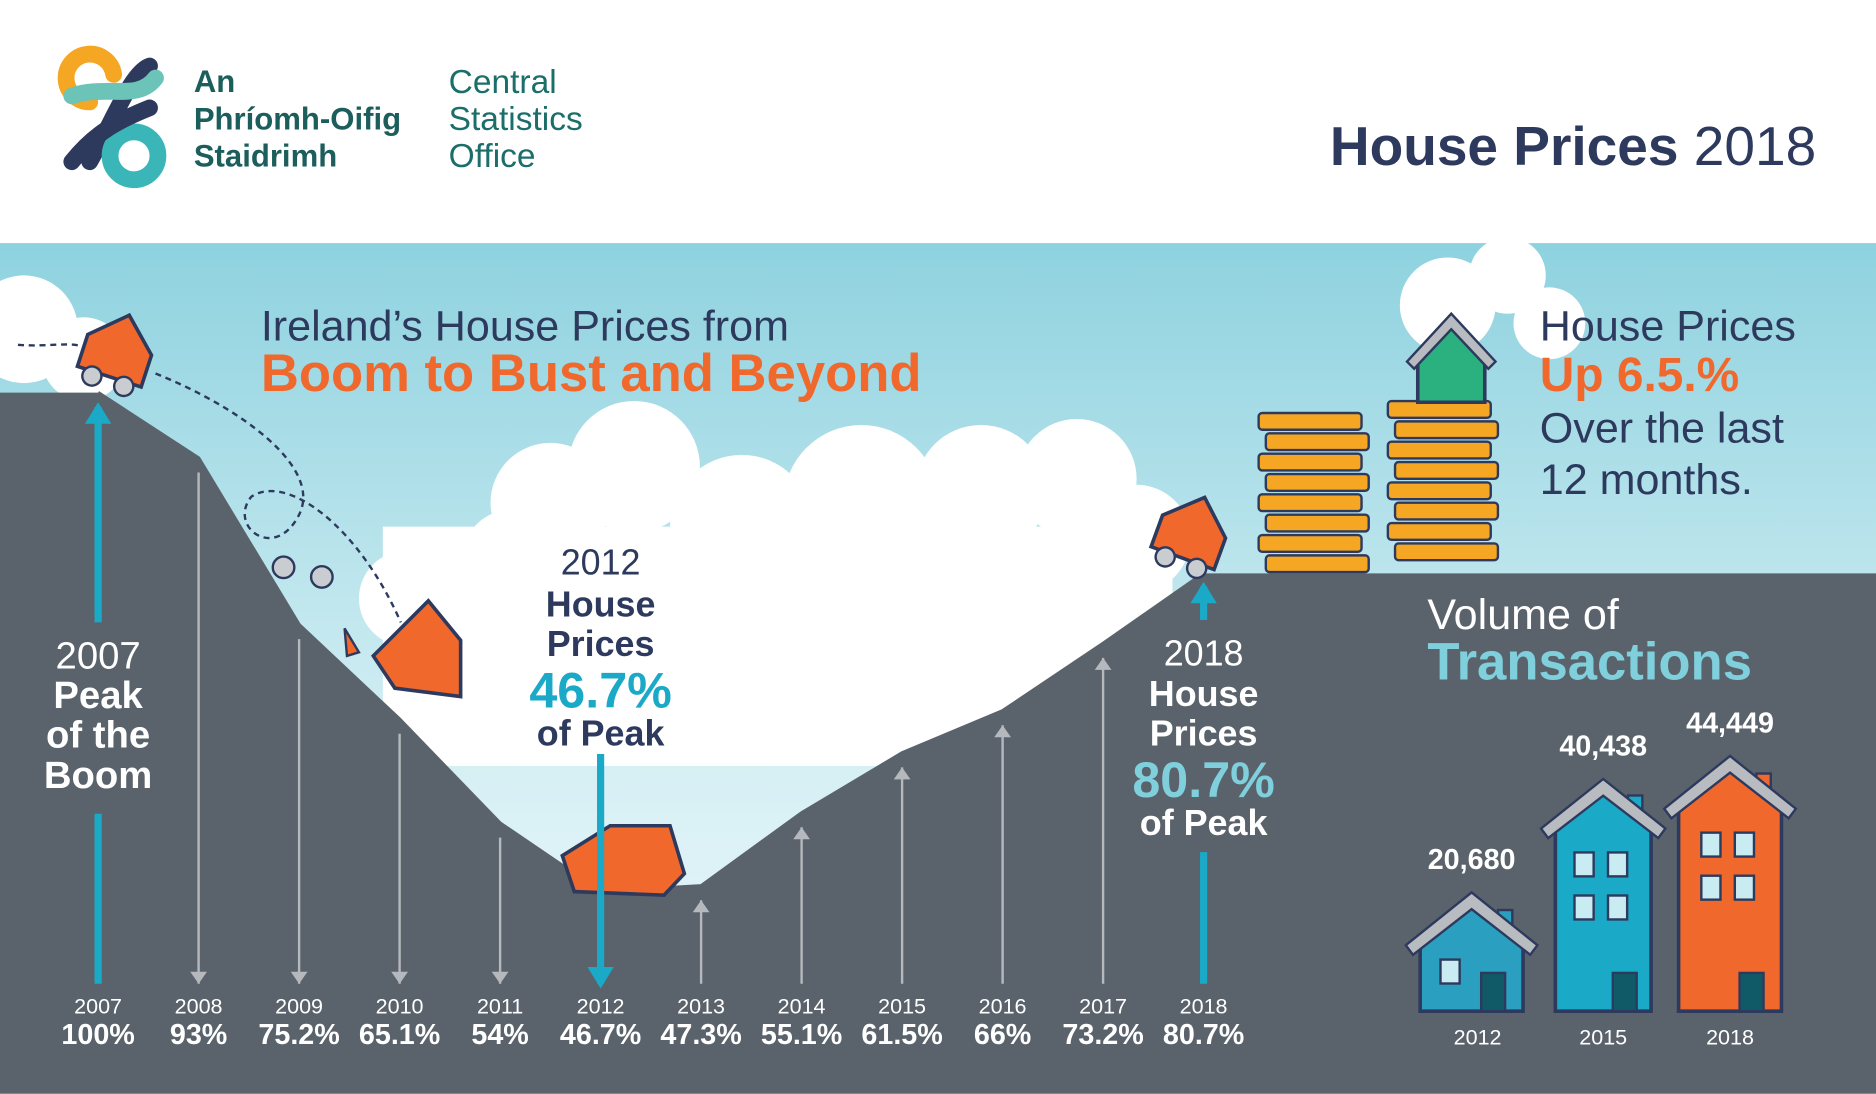 This screenshot has height=1094, width=1876. What do you see at coordinates (399, 1035) in the screenshot?
I see `value-label: 65.1%` at bounding box center [399, 1035].